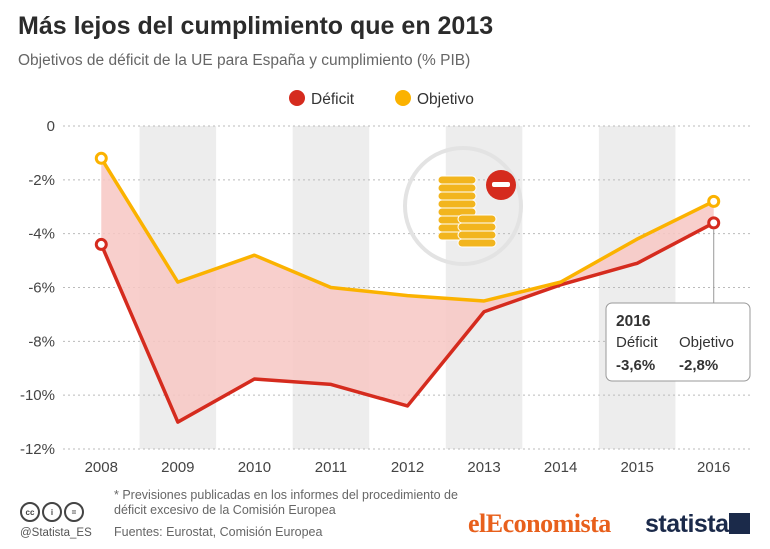  I want to click on callout-box: 2016 Déficit Objetivo -3,6% -2,8%, so click(678, 342).